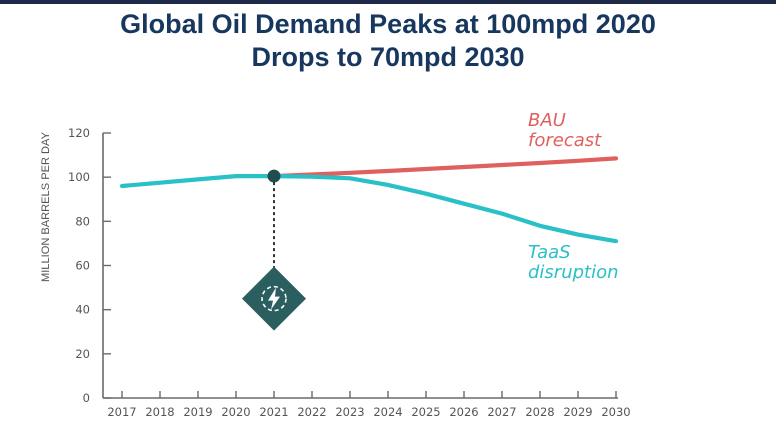 Image resolution: width=776 pixels, height=442 pixels. What do you see at coordinates (46, 206) in the screenshot?
I see `y-axis-label: MILLION BARRELS PER DAY` at bounding box center [46, 206].